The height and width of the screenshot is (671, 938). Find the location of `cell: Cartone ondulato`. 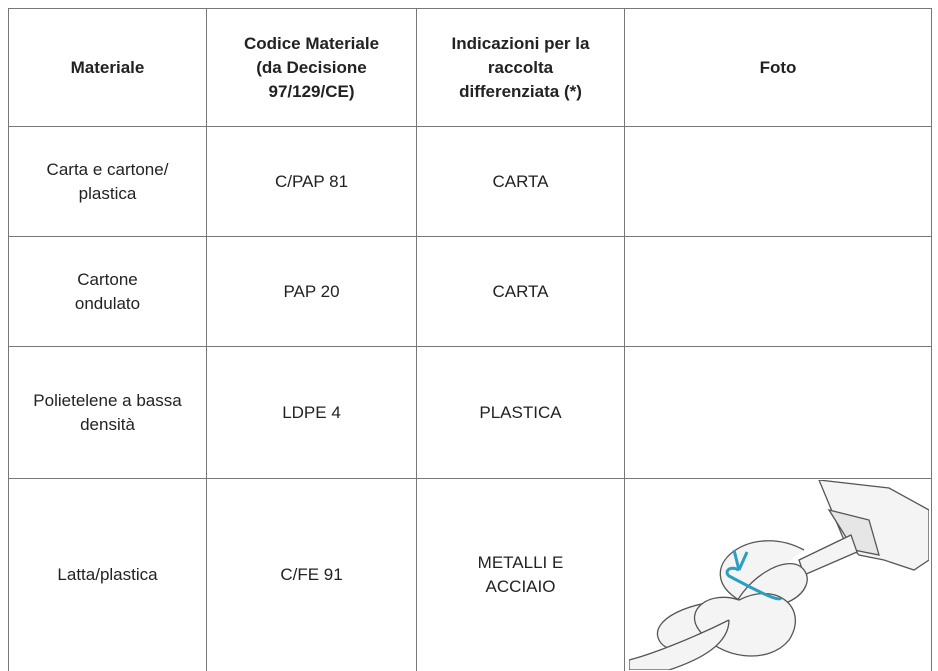

cell: Cartone ondulato is located at coordinates (108, 292).